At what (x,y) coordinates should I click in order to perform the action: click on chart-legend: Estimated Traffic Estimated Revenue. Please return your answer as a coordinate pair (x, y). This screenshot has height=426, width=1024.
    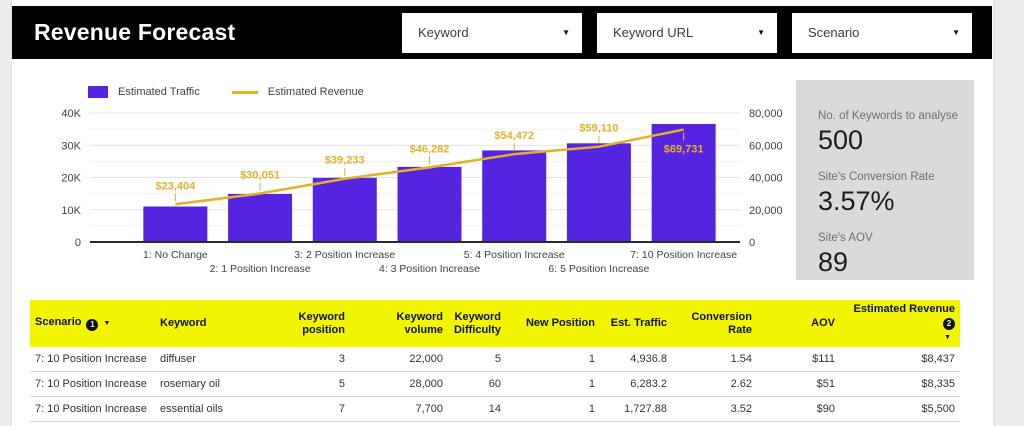
    Looking at the image, I should click on (226, 92).